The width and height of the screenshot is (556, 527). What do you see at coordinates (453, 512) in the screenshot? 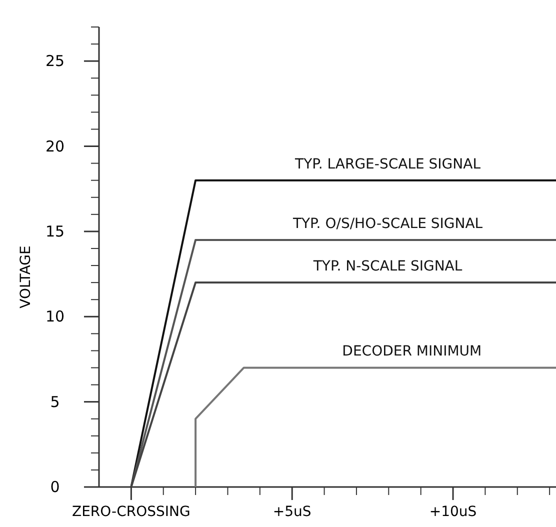
I see `x-tick-label: +10uS` at bounding box center [453, 512].